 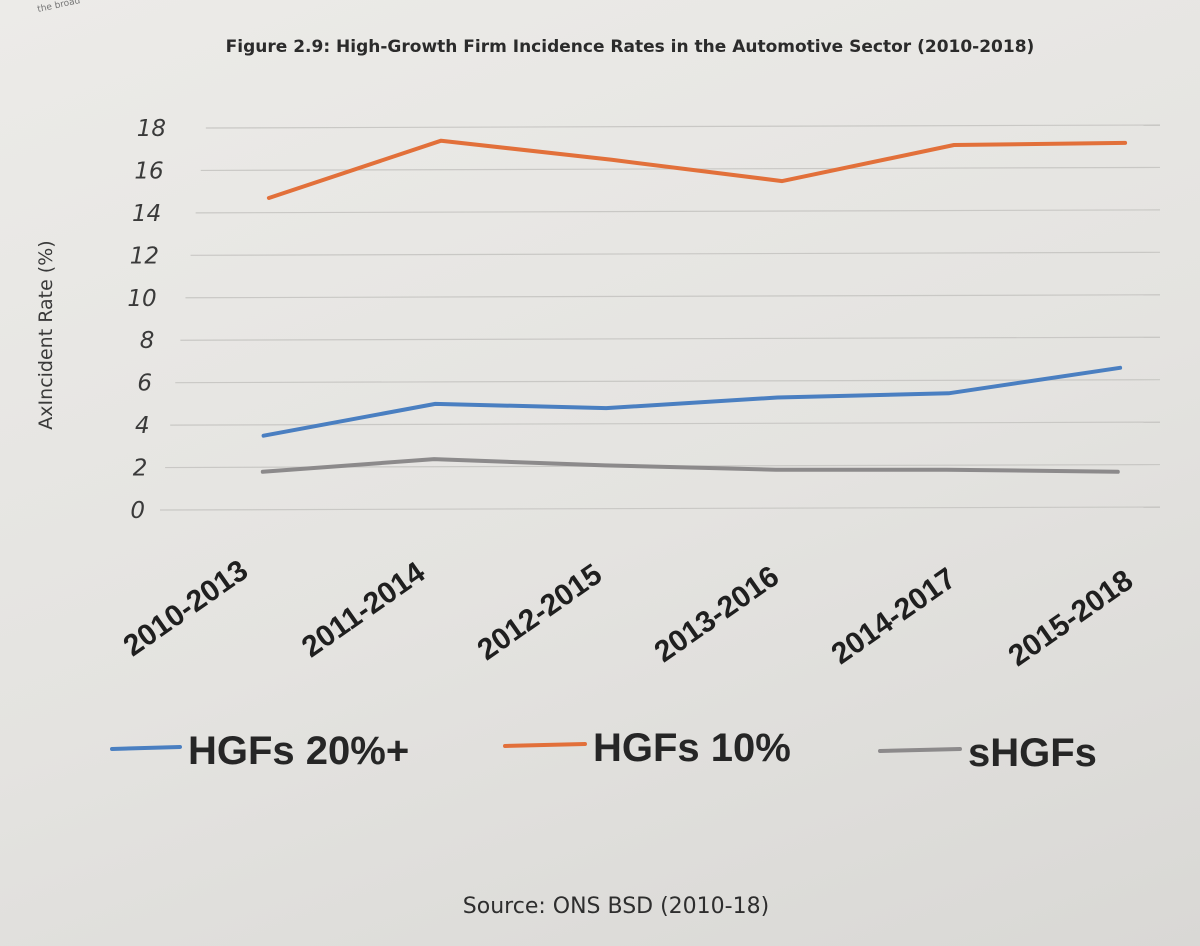 What do you see at coordinates (298, 751) in the screenshot?
I see `legend-label: HGFs 20%+` at bounding box center [298, 751].